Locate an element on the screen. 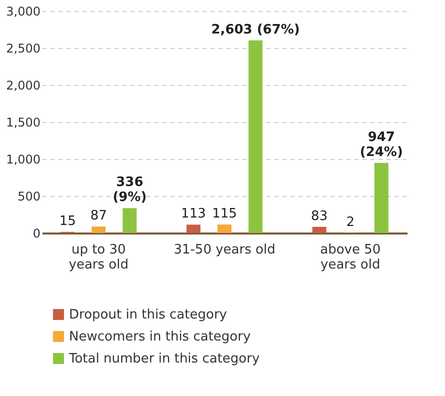 The image size is (445, 396). data-label: 336 (9%) is located at coordinates (129, 190).